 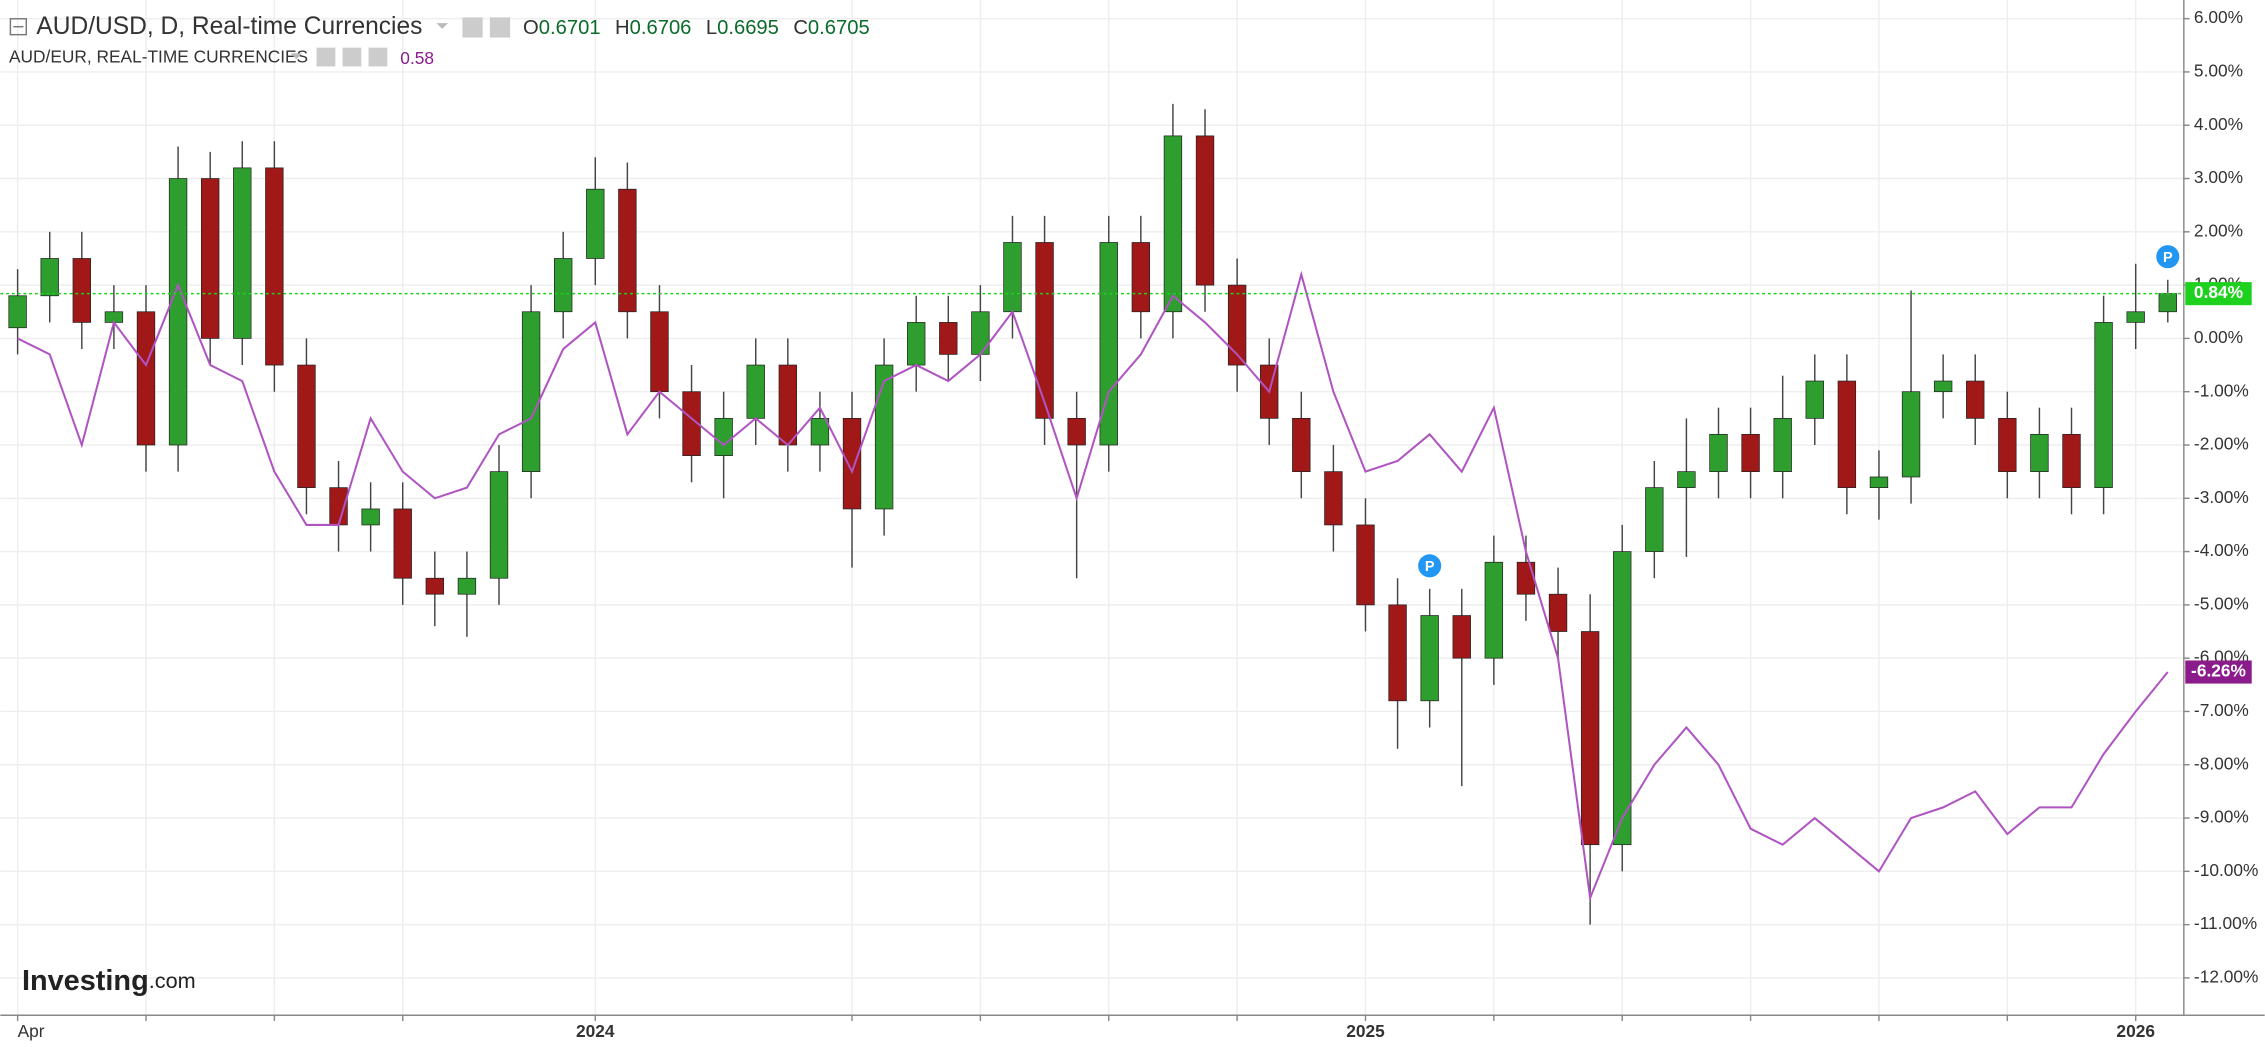 I want to click on y-tick-label: -1.00%, so click(x=2221, y=390).